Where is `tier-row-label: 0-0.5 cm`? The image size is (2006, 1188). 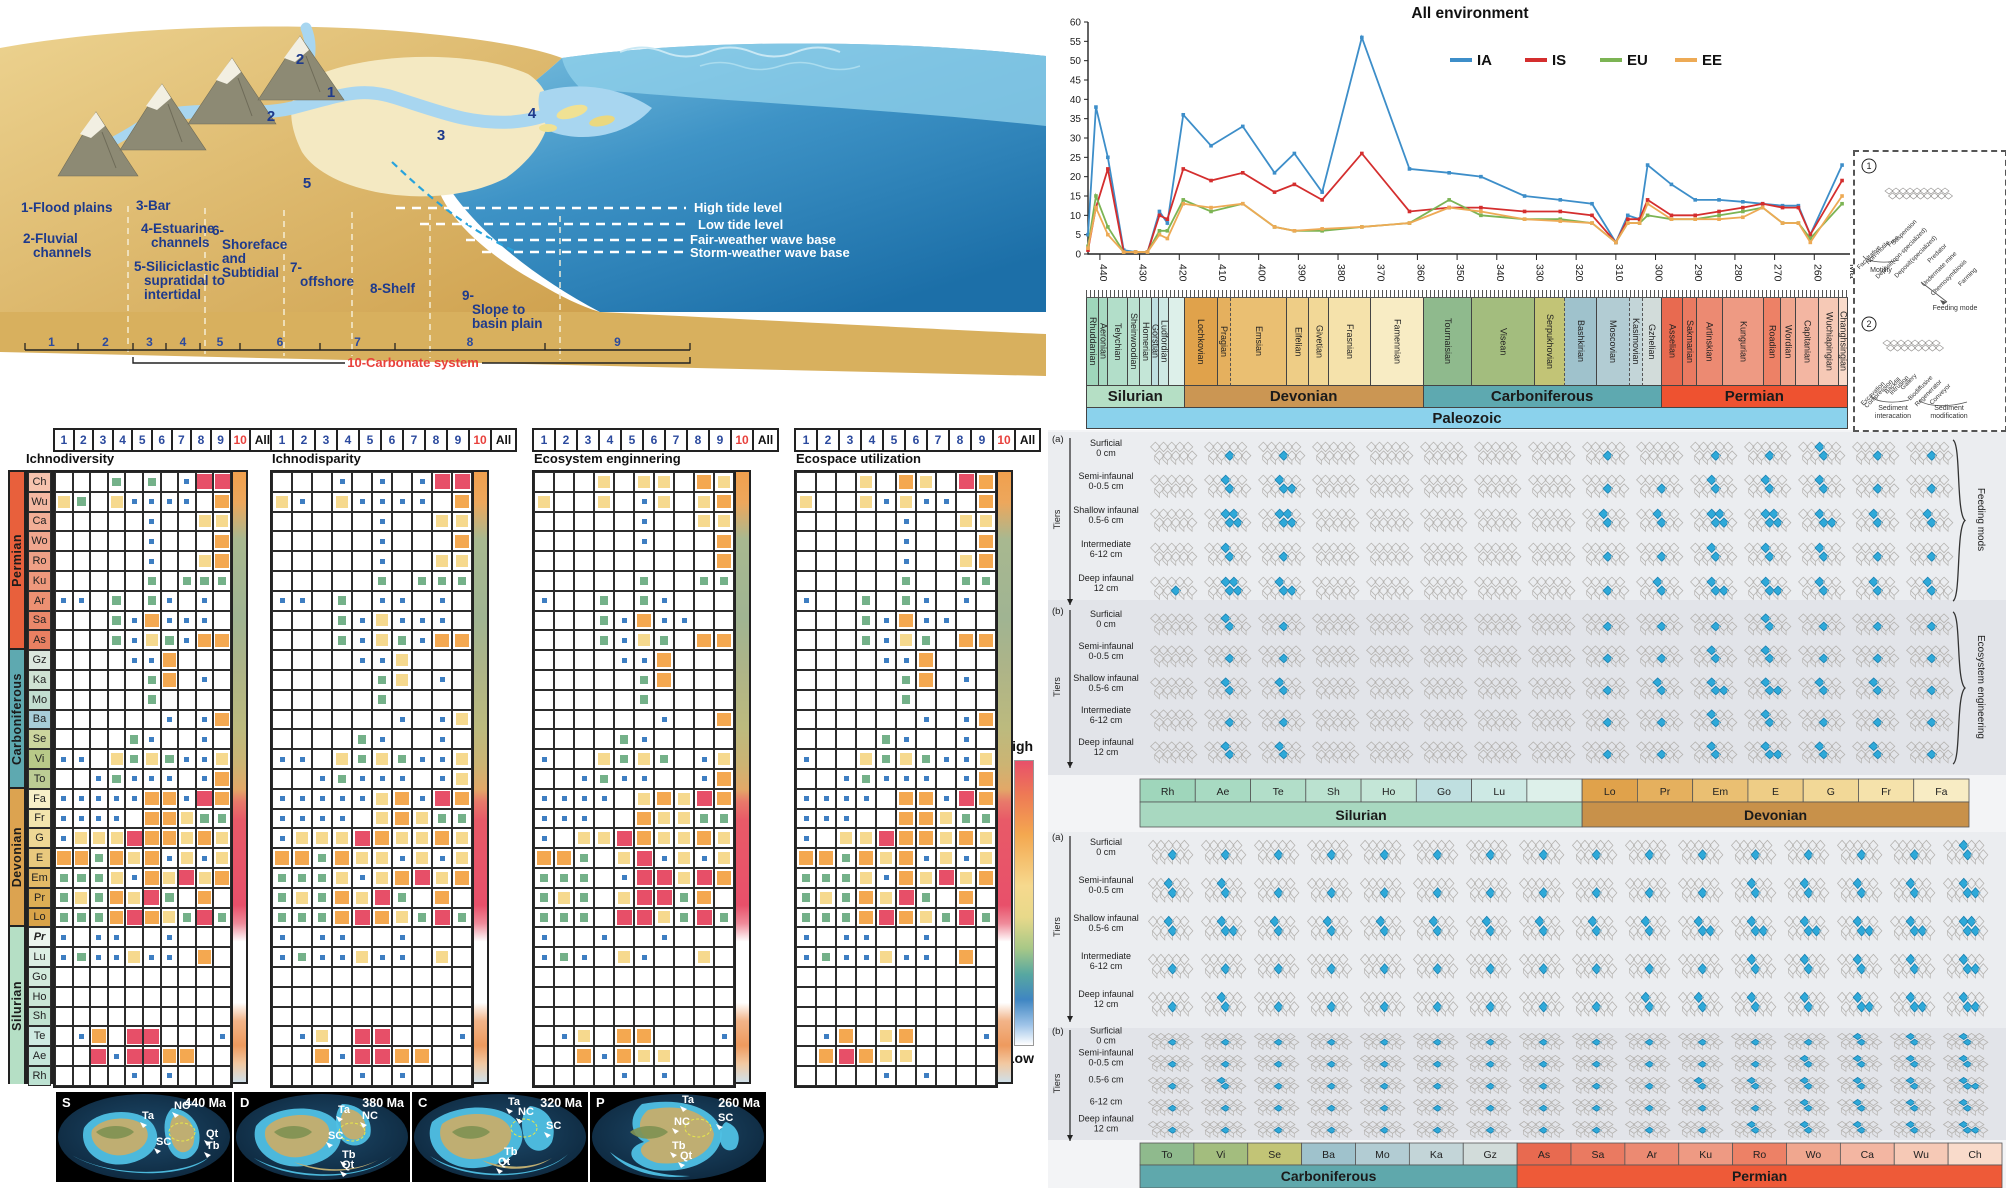
tier-row-label: 0-0.5 cm is located at coordinates (1105, 656).